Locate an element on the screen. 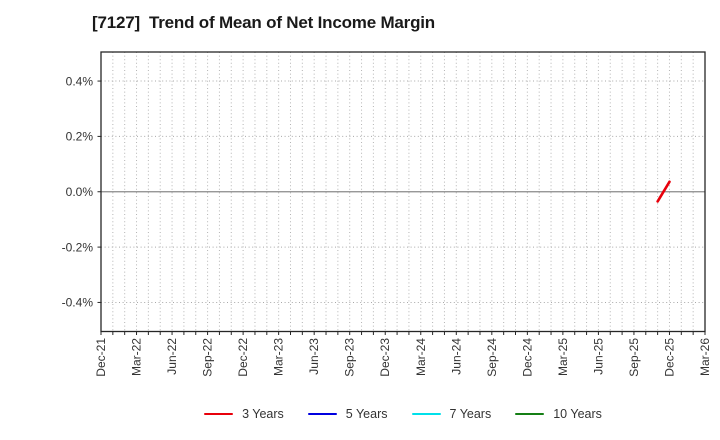 This screenshot has height=440, width=720. legend-item-5-years: 5 Years is located at coordinates (347, 413).